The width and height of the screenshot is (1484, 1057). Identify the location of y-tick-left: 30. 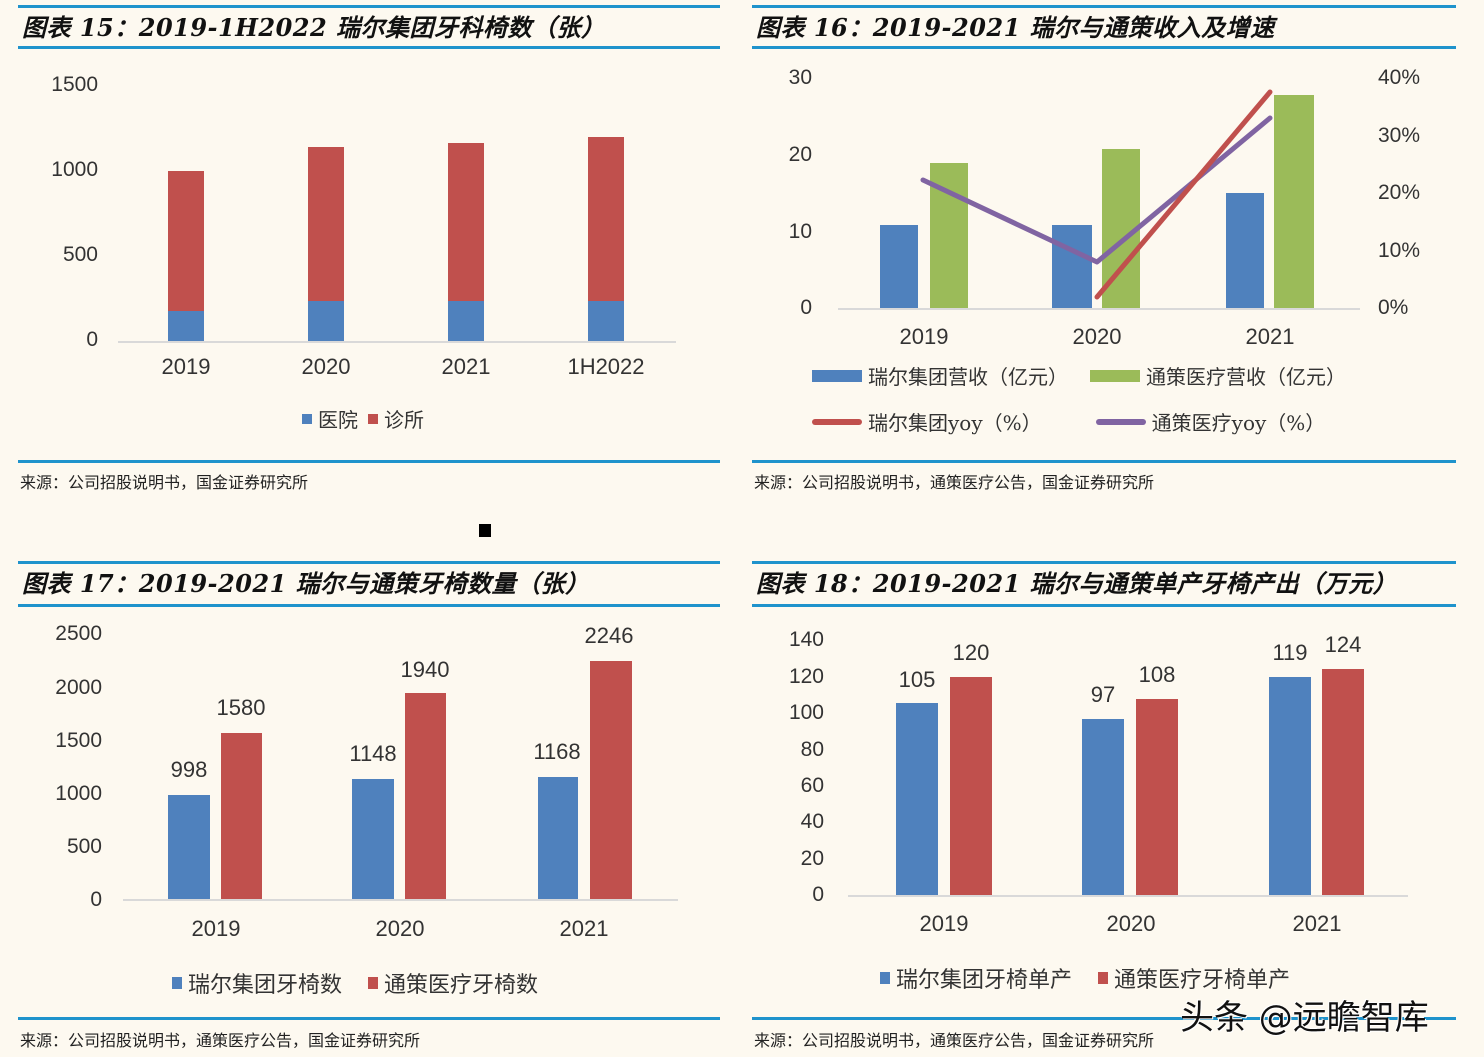
(800, 77).